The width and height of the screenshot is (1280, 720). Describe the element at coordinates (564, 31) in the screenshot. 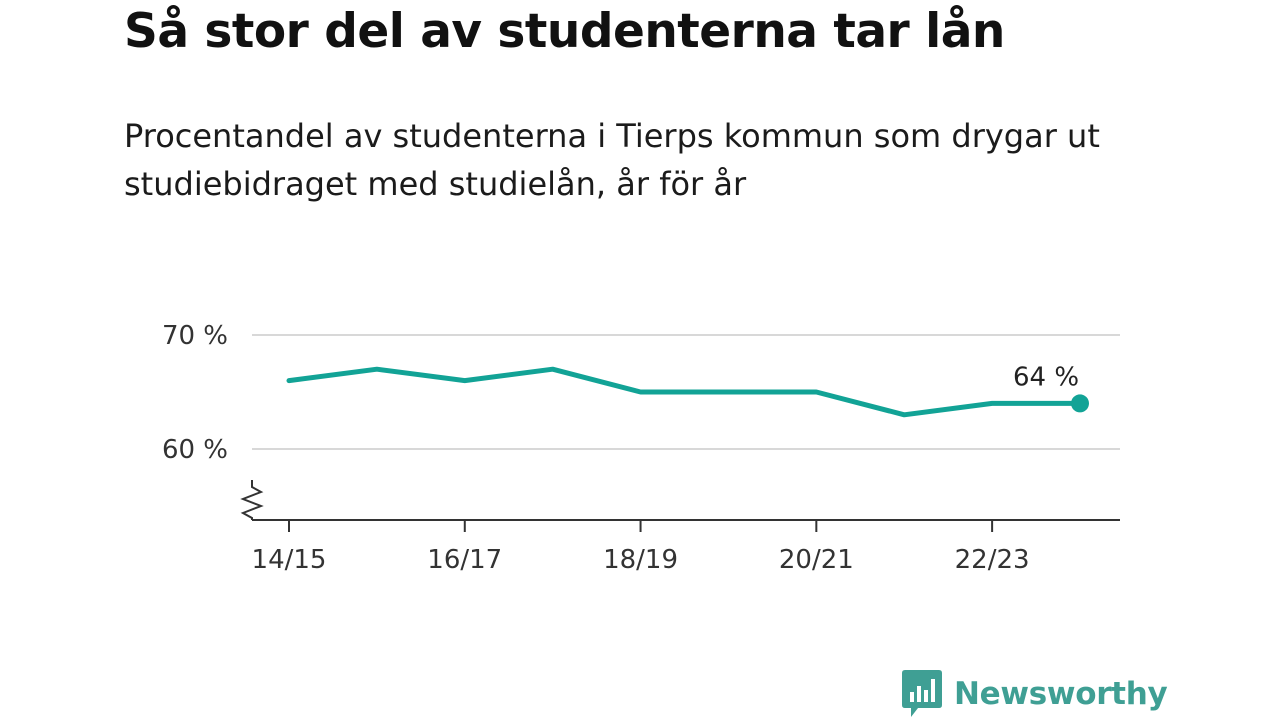

I see `chart-title: Så stor del av studenterna tar lån` at that location.